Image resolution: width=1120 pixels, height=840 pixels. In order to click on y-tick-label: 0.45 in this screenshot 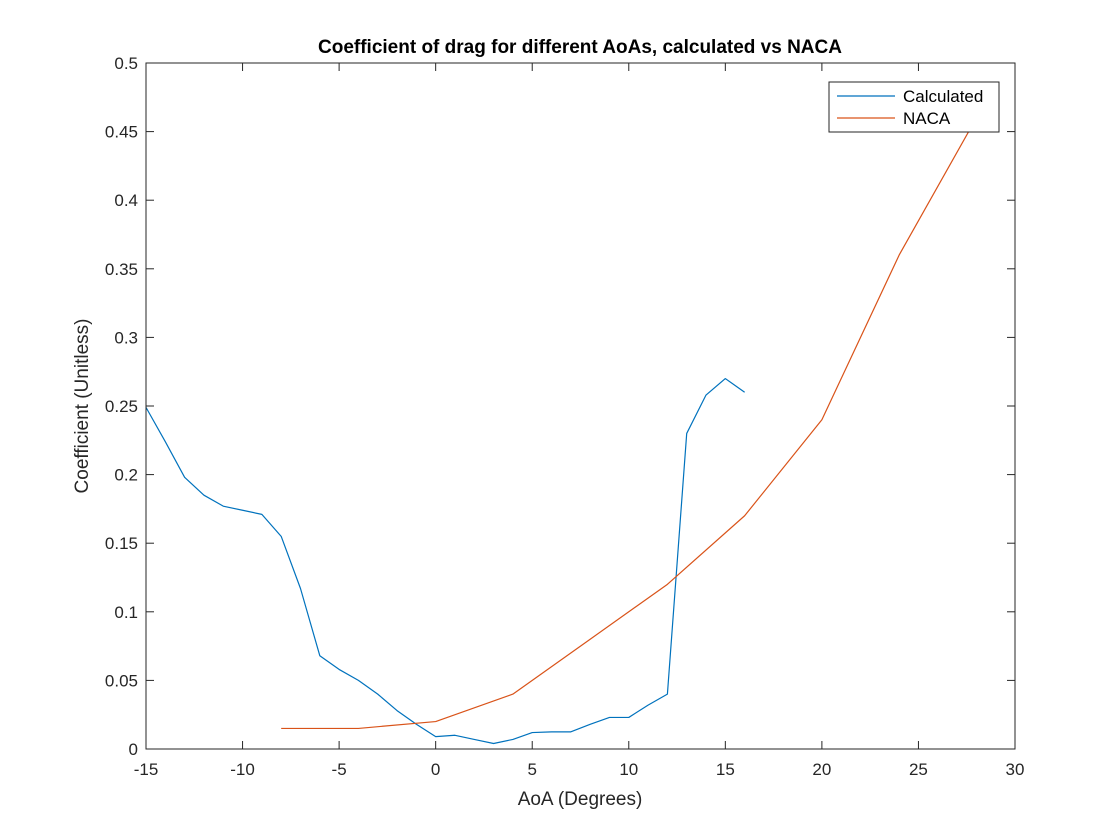, I will do `click(121, 132)`.